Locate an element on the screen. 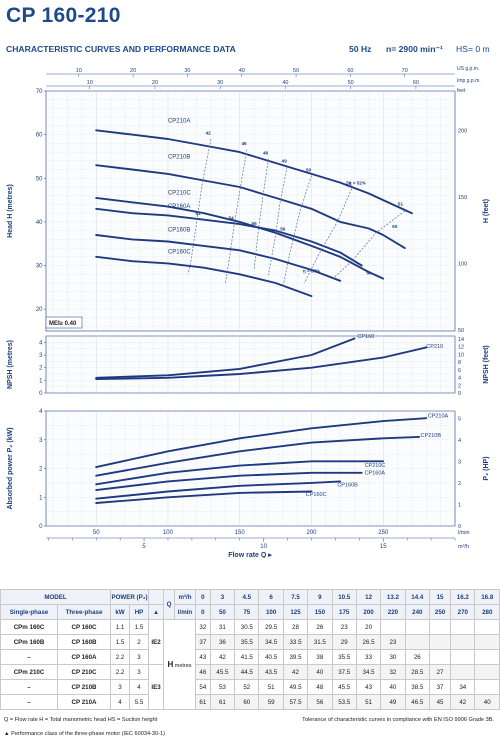 Image resolution: width=500 pixels, height=744 pixels. head-value: 45.5 is located at coordinates (222, 672).